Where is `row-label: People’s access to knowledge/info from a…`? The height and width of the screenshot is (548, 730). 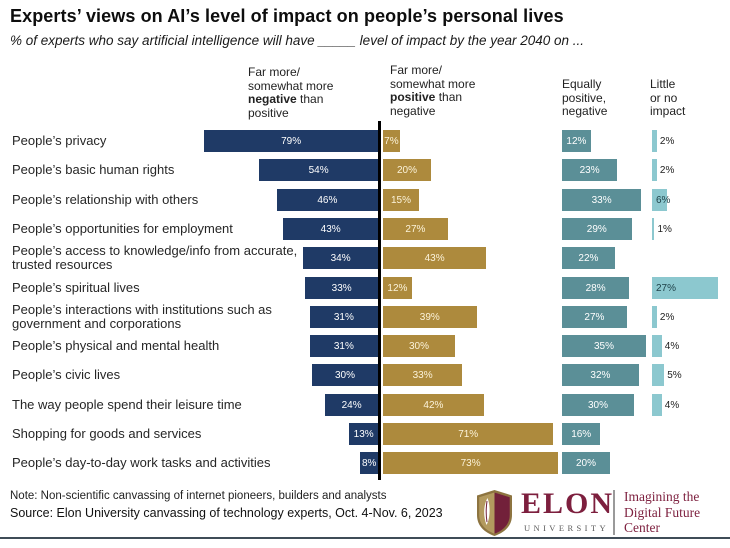 row-label: People’s access to knowledge/info from a… is located at coordinates (155, 257).